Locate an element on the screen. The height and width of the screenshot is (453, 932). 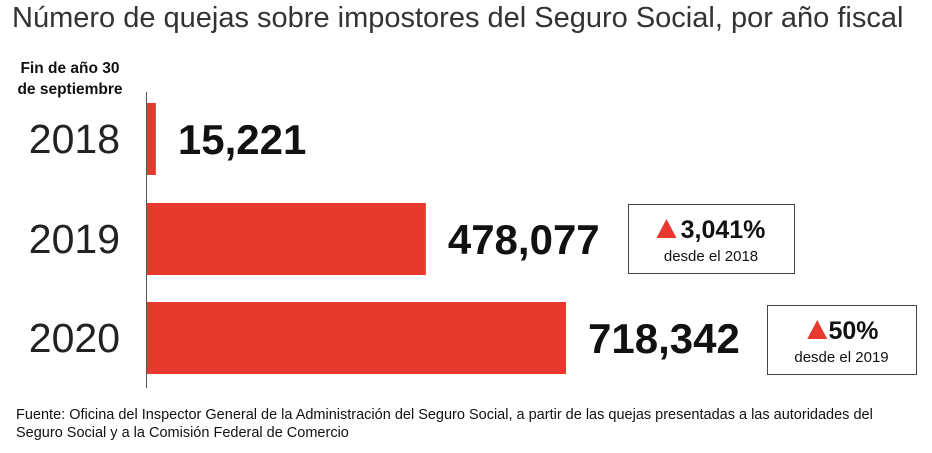
year-axis-header-line-1: Fin de año 30 is located at coordinates (70, 68).